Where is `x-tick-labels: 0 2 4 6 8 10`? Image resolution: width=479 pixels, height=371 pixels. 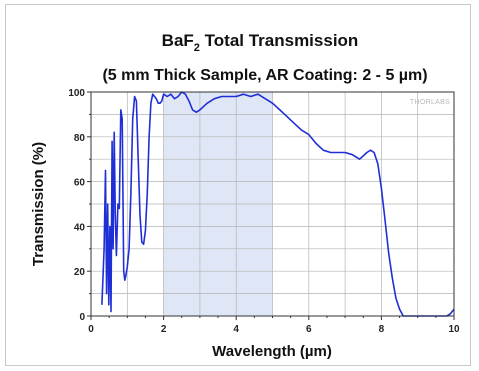 x-tick-labels: 0 2 4 6 8 10 is located at coordinates (274, 329).